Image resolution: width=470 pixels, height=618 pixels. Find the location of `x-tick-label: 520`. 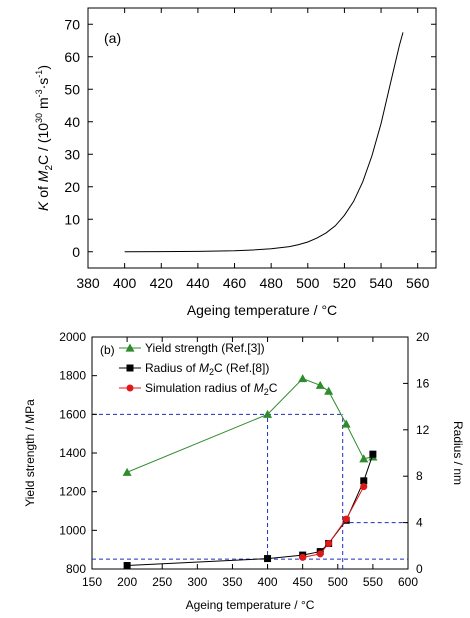

x-tick-label: 520 is located at coordinates (345, 283).